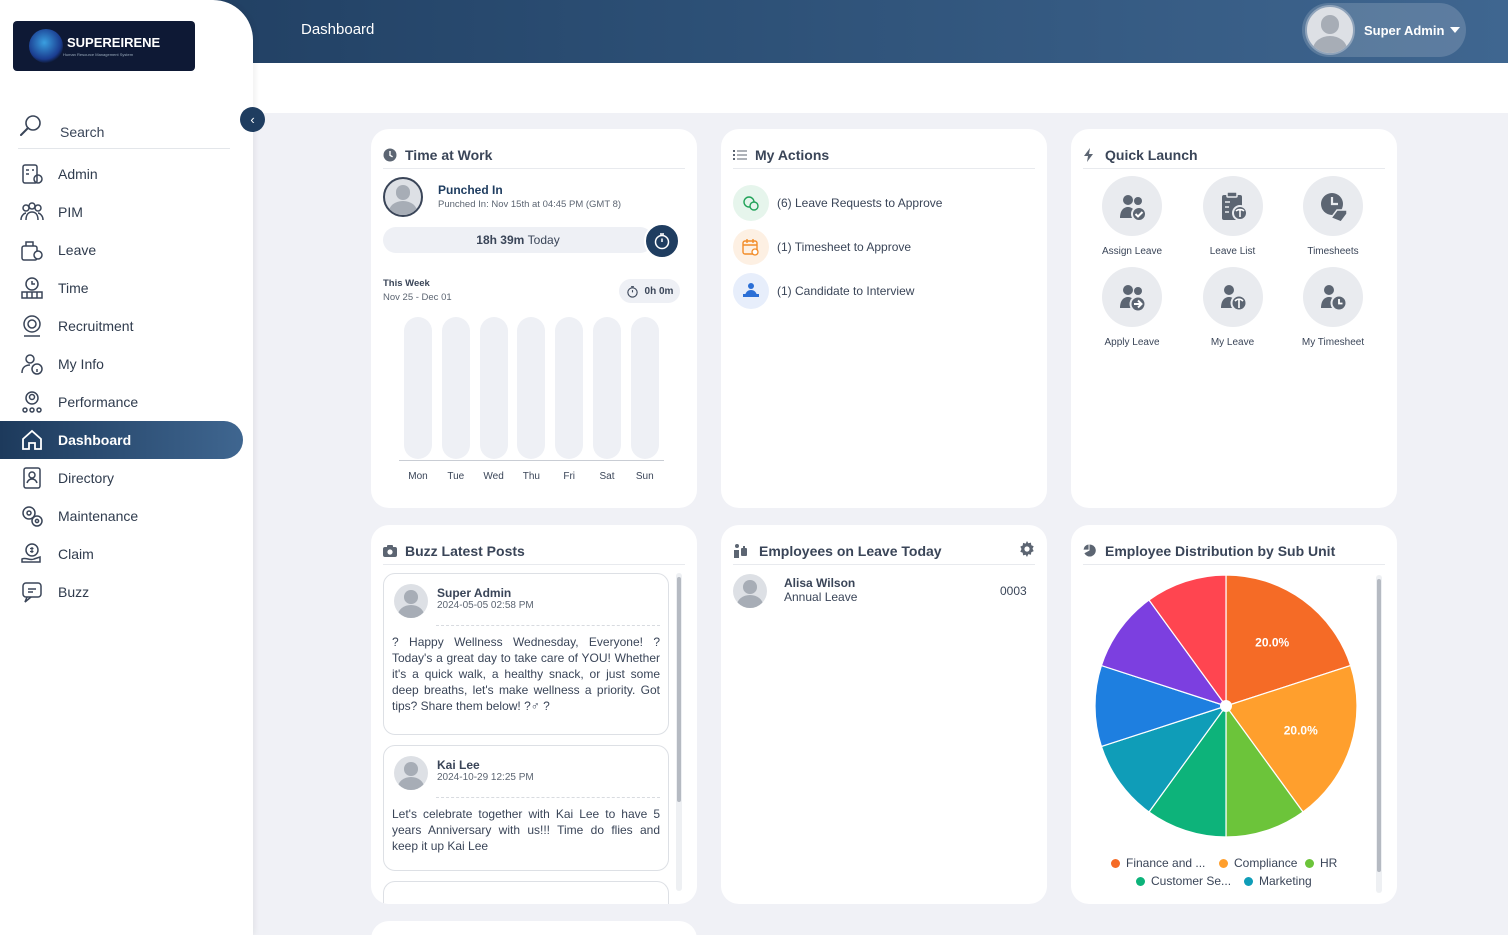 The width and height of the screenshot is (1508, 935). What do you see at coordinates (124, 128) in the screenshot?
I see `search-input: Search` at bounding box center [124, 128].